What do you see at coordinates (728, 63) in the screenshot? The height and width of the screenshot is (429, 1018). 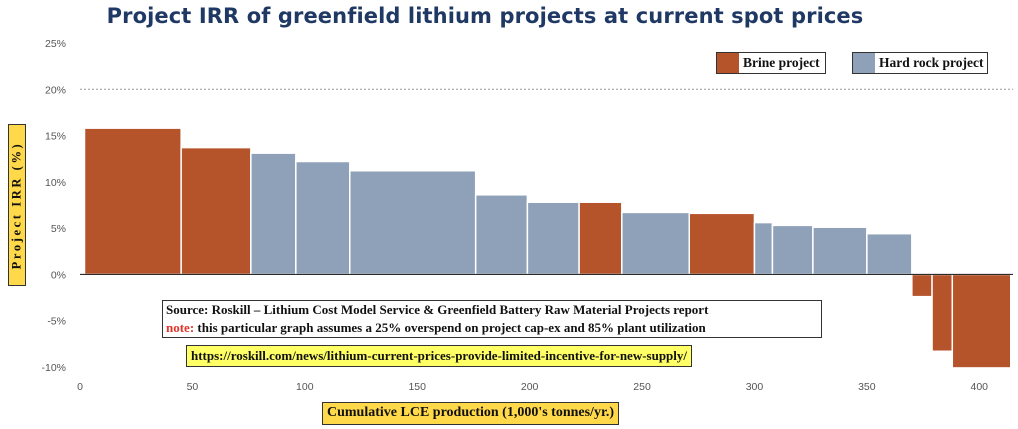 I see `legend-swatch-brine` at bounding box center [728, 63].